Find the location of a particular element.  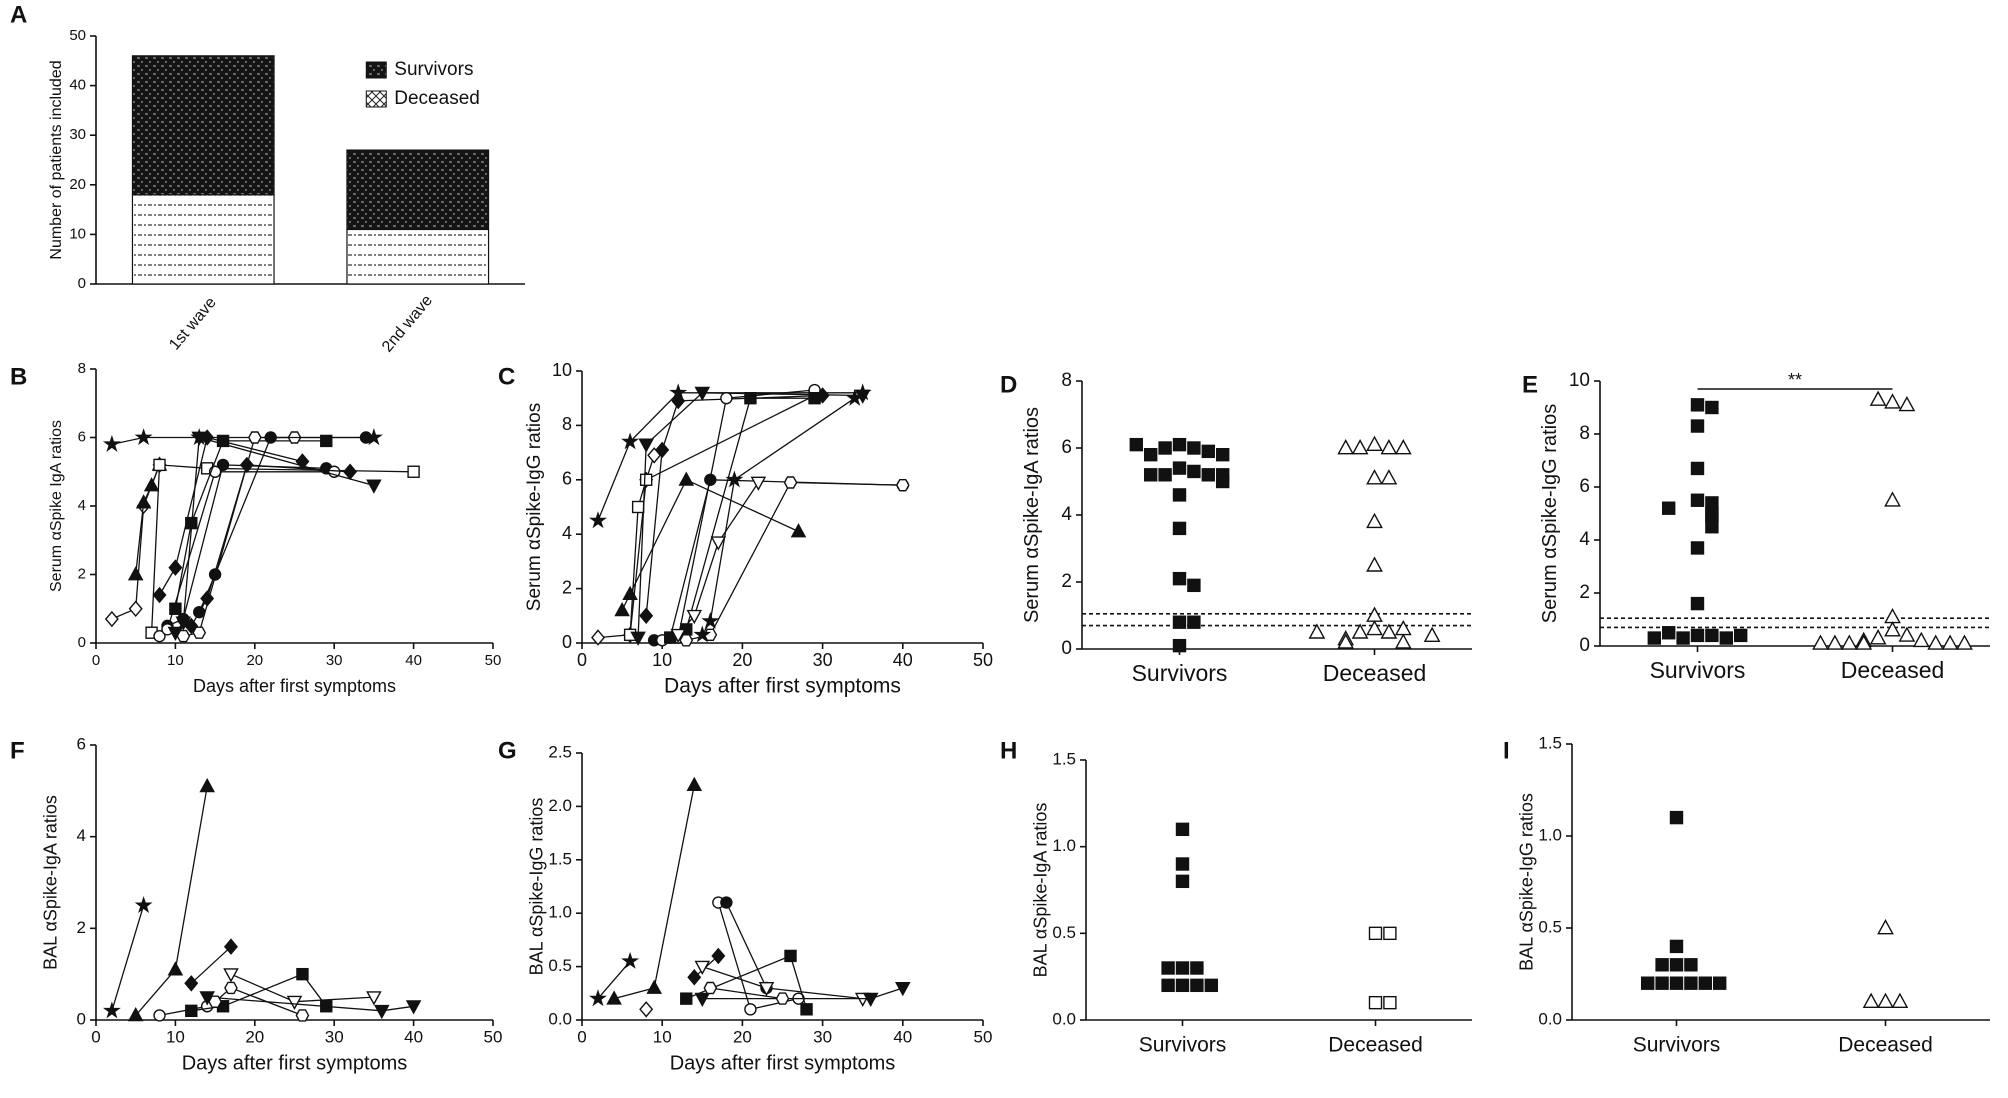

y-tick-label: 20 is located at coordinates (77, 184).